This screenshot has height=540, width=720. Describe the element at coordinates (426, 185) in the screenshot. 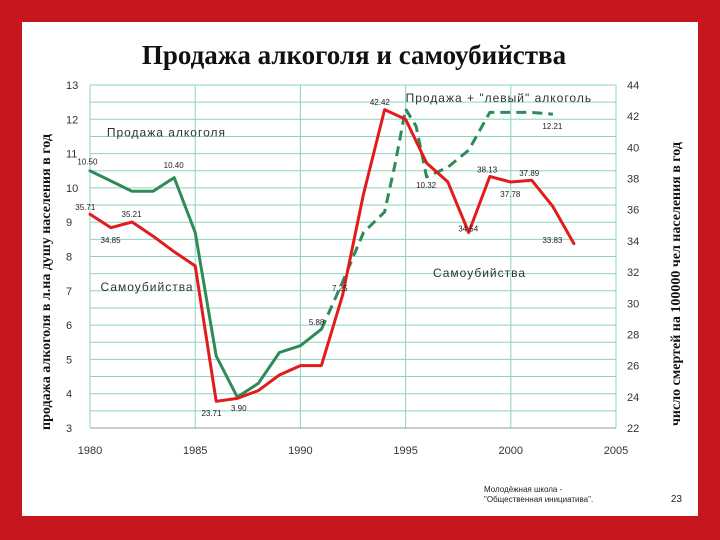

I see `data-label: 10.32` at that location.